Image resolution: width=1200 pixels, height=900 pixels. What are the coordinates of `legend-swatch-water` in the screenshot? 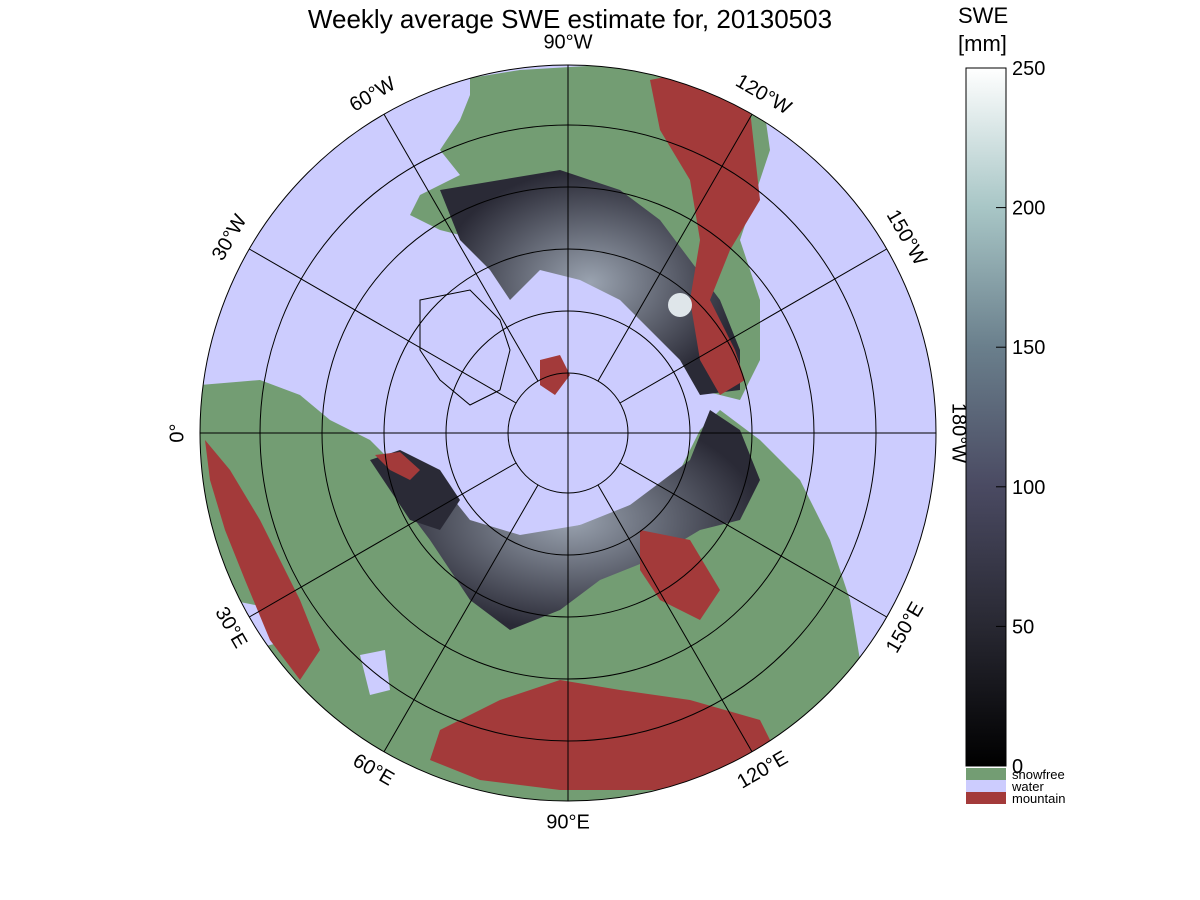 It's located at (986, 786).